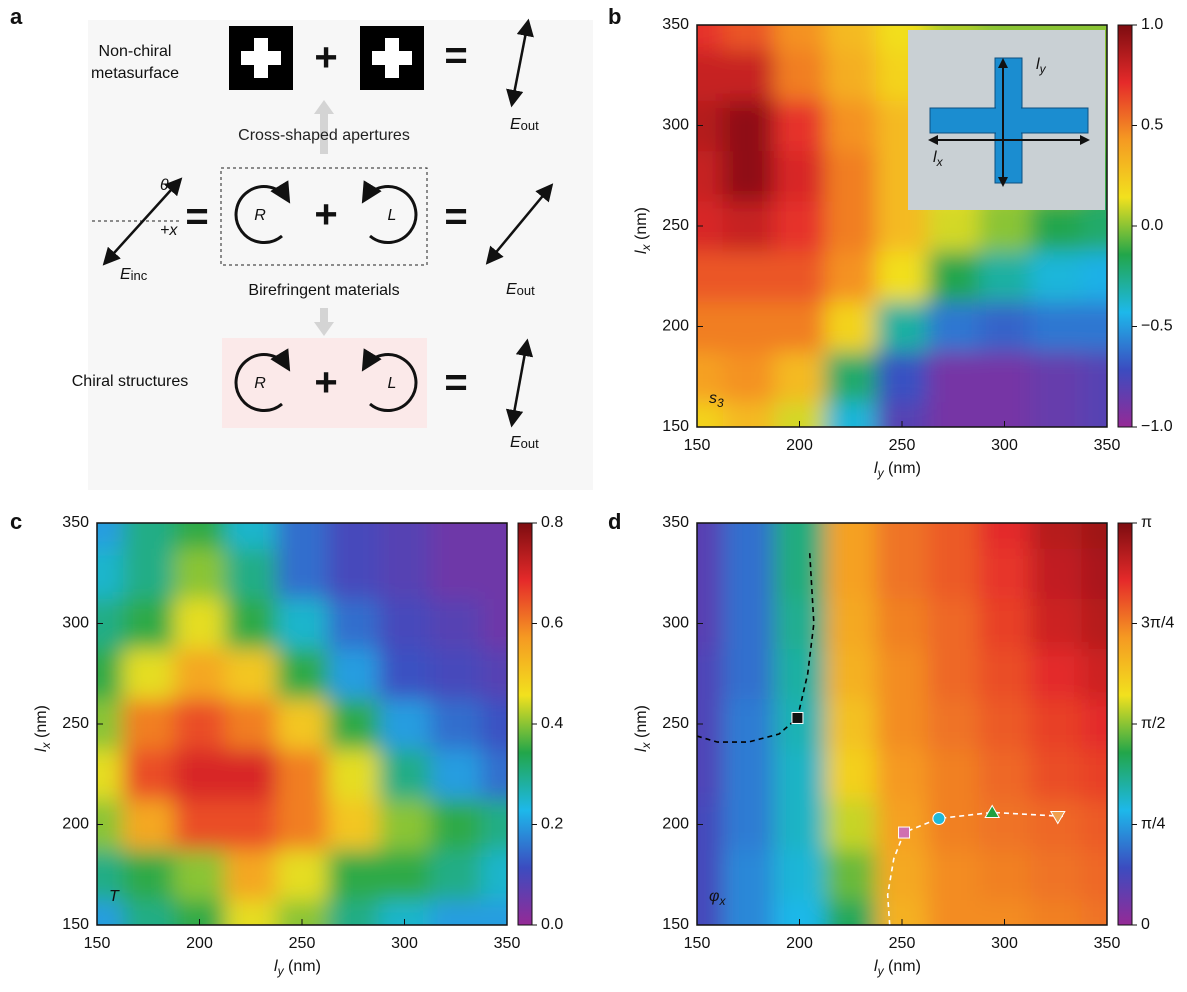  I want to click on caption: Cross-shaped apertures, so click(324, 135).